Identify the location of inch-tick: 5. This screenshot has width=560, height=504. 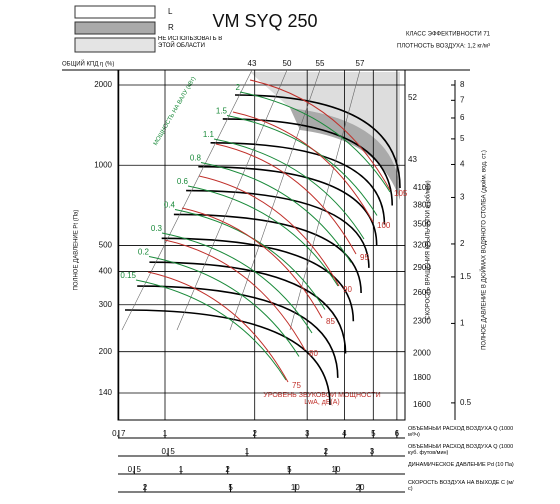
(462, 138).